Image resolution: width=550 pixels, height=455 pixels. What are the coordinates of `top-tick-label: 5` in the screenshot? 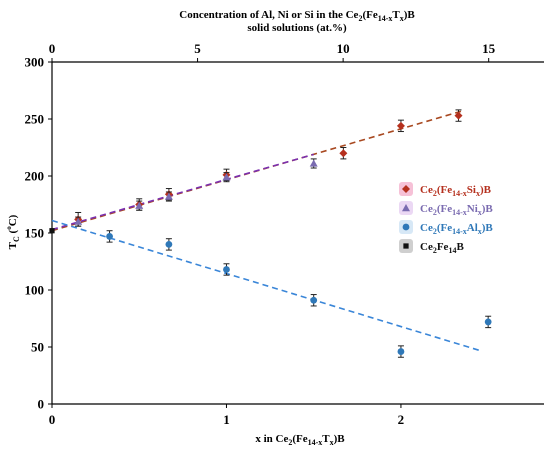 It's located at (197, 48).